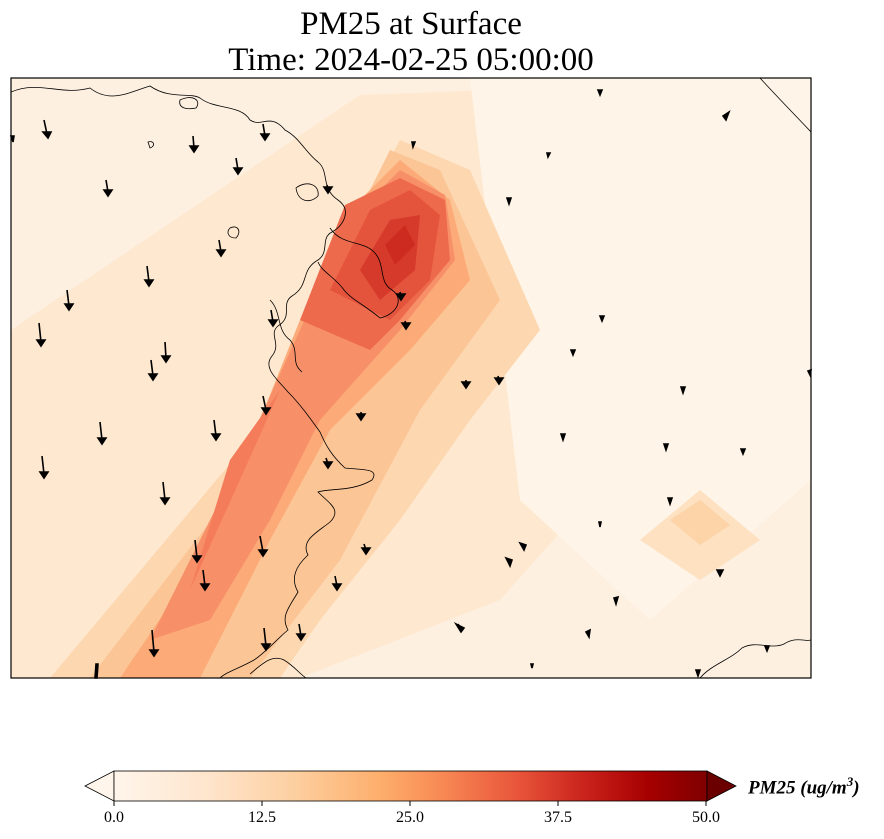 This screenshot has height=839, width=884. What do you see at coordinates (262, 817) in the screenshot?
I see `colorbar-tick-label: 12.5` at bounding box center [262, 817].